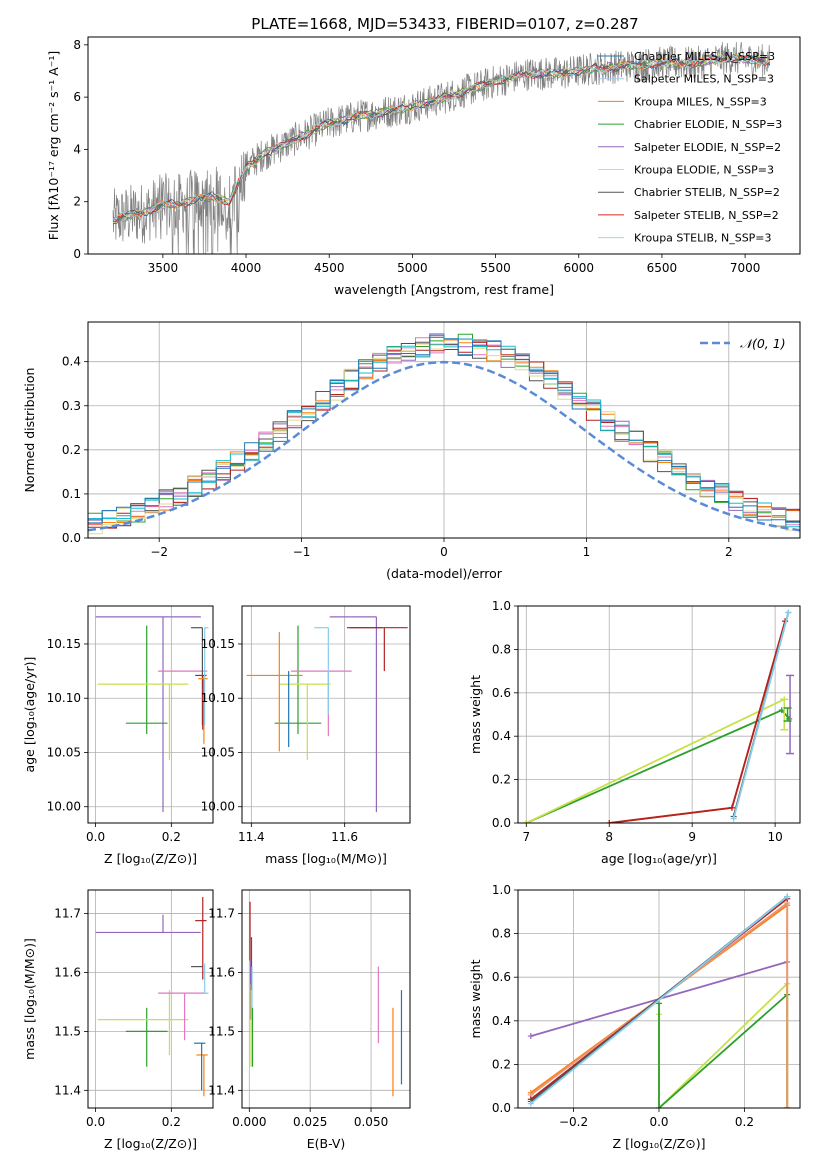 This screenshot has width=819, height=1170. What do you see at coordinates (662, 268) in the screenshot?
I see `x-tick-label: 6500` at bounding box center [662, 268].